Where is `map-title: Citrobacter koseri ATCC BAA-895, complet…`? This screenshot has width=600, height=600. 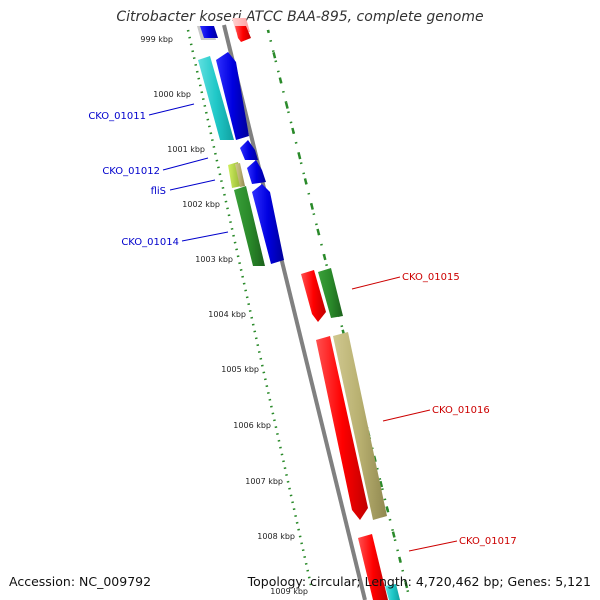 map-title: Citrobacter koseri ATCC BAA-895, complet… is located at coordinates (300, 17).